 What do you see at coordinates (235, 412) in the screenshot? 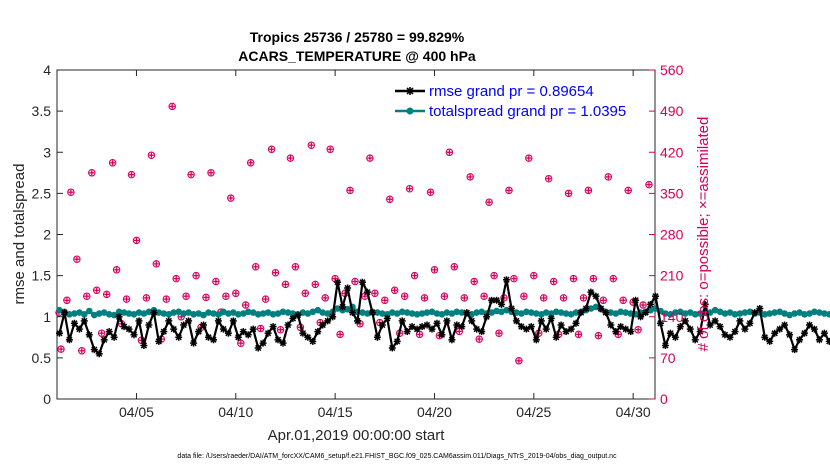
I see `x-tick-label: 04/10` at bounding box center [235, 412].